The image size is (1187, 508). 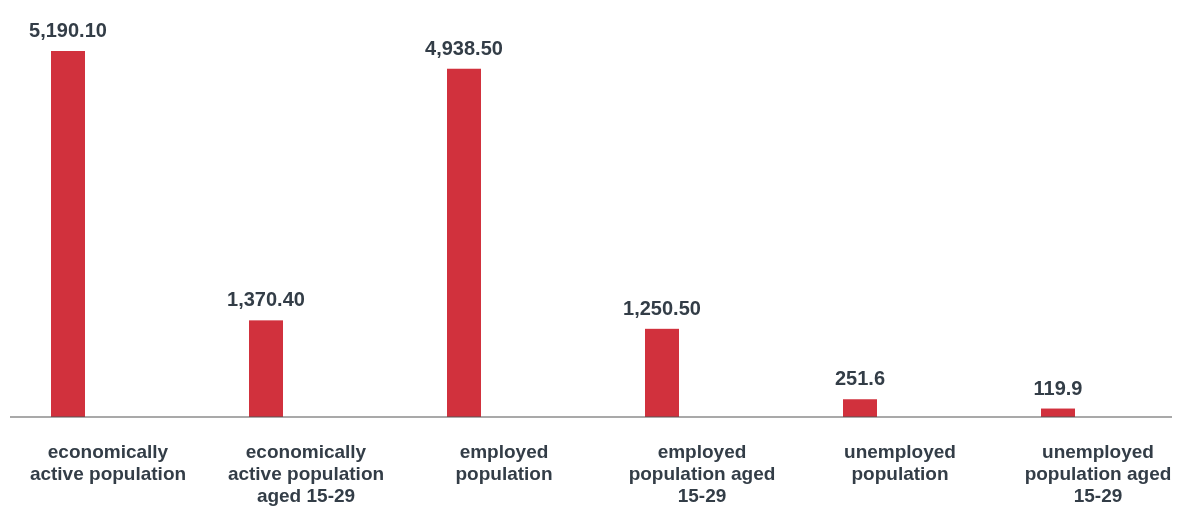 I want to click on x-tick-label: unemployed population, so click(x=900, y=462).